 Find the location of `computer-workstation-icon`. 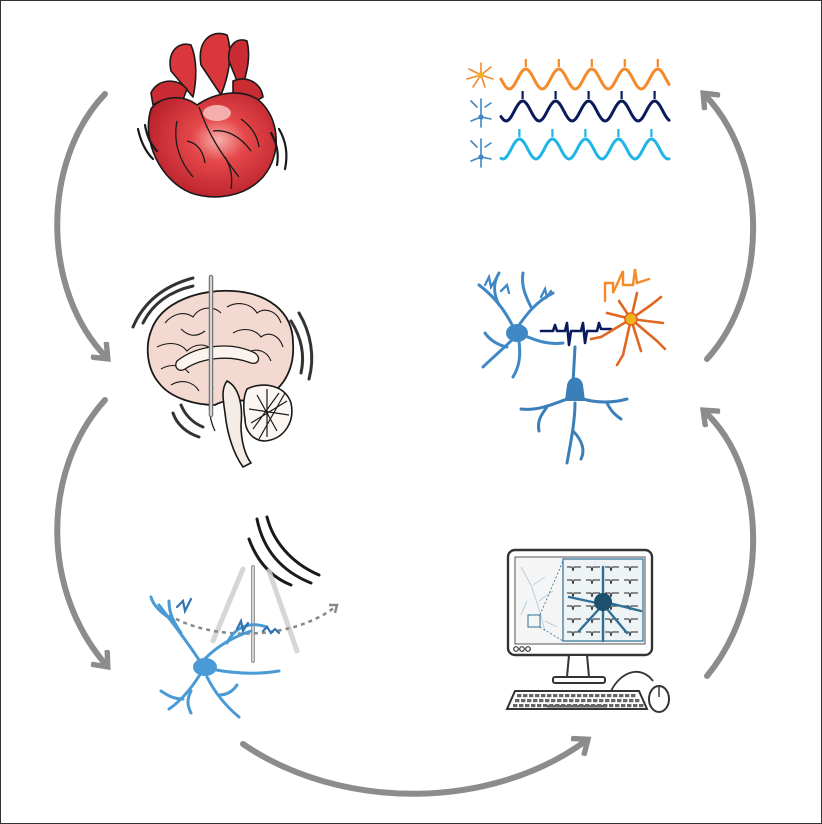

computer-workstation-icon is located at coordinates (587, 630).